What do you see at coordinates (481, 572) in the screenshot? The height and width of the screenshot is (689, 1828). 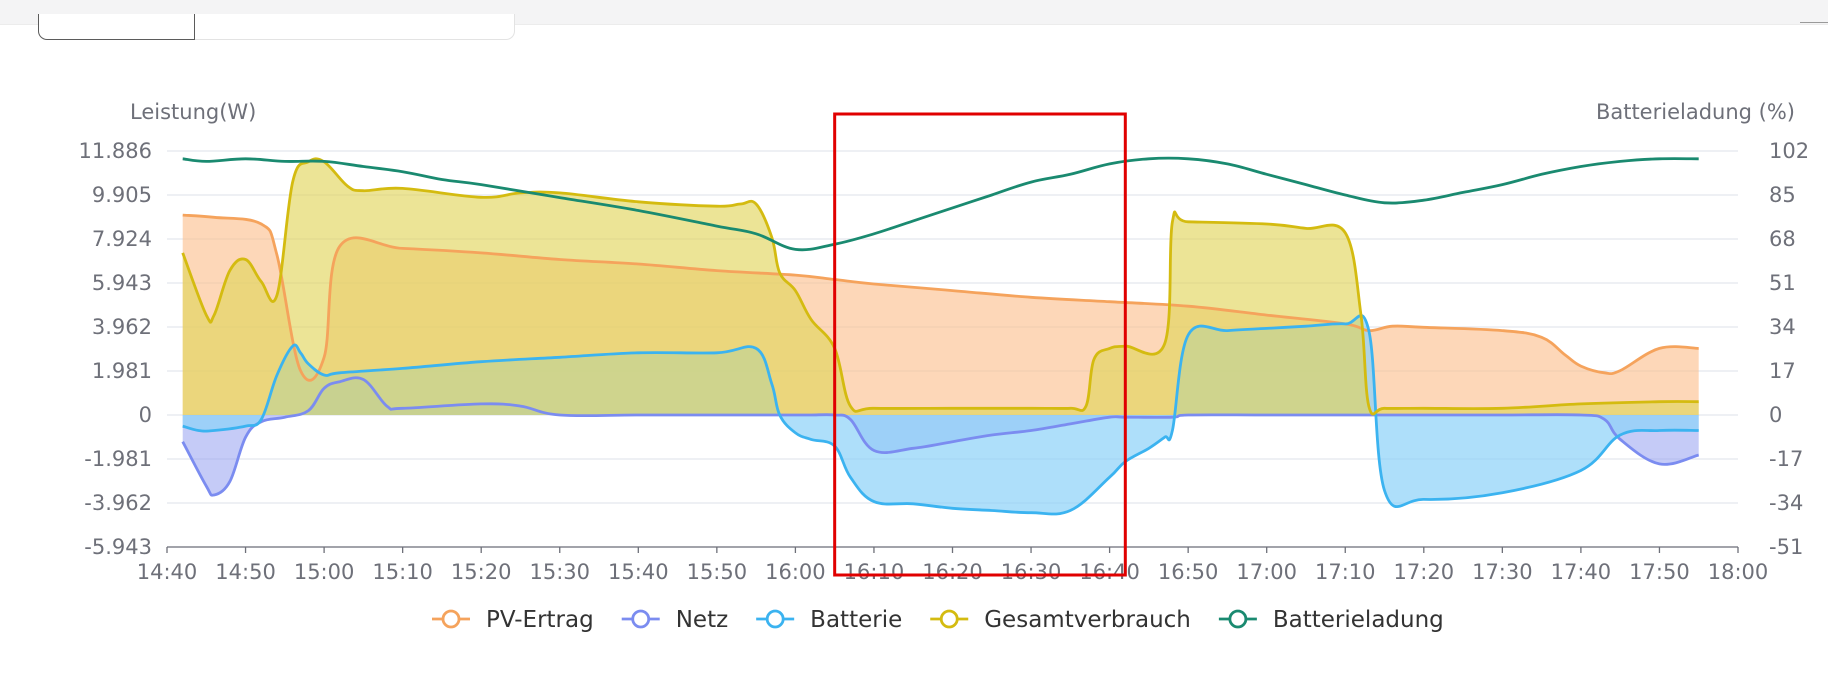 I see `x-tick-label: 15:20` at bounding box center [481, 572].